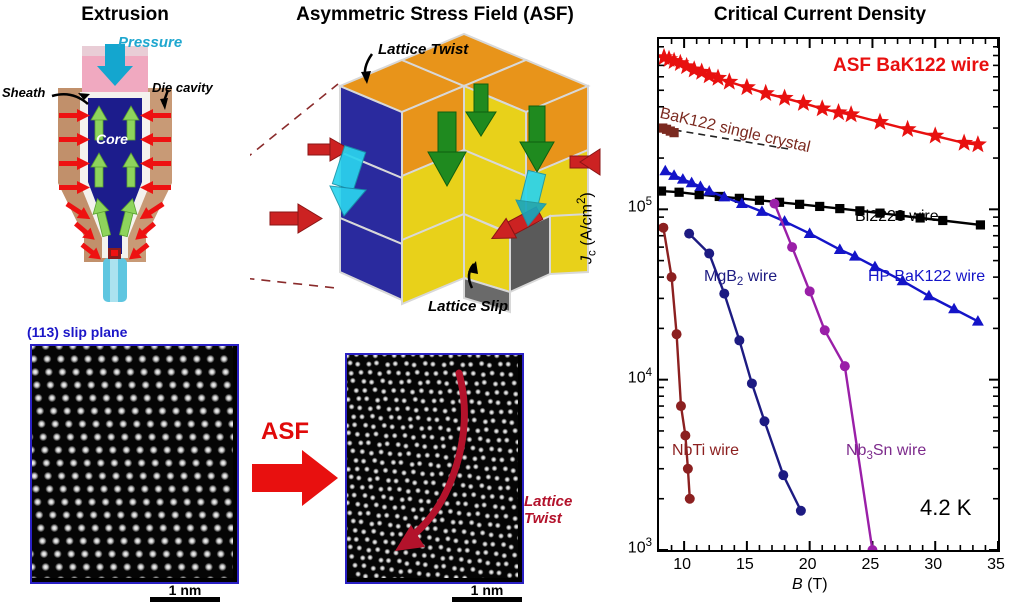  I want to click on series-label-hp-bak122: HP BaK122 wire, so click(927, 276).